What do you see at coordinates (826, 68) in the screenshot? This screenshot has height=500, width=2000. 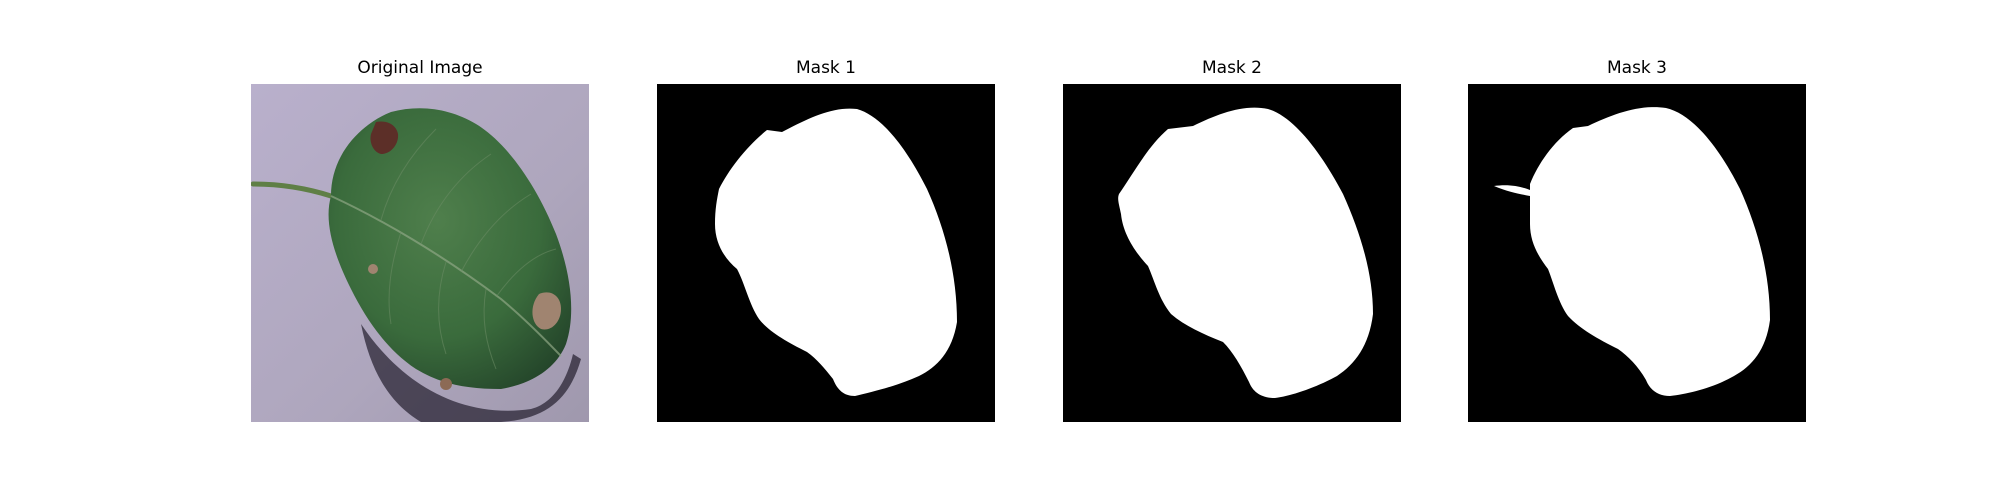 I see `panel-title-mask-1: Mask 1` at bounding box center [826, 68].